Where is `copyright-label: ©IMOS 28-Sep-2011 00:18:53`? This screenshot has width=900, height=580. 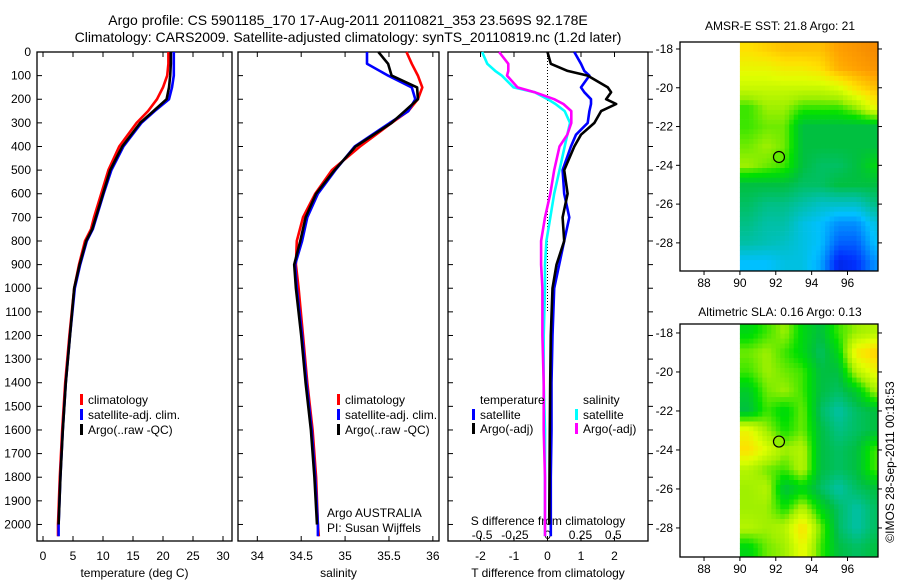 copyright-label: ©IMOS 28-Sep-2011 00:18:53 is located at coordinates (890, 462).